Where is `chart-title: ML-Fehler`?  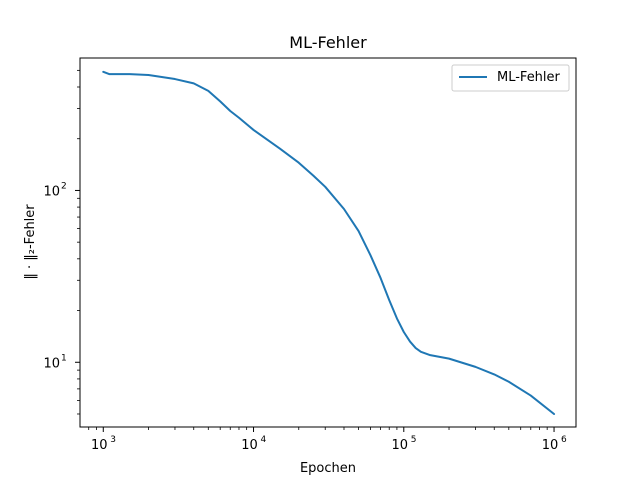
chart-title: ML-Fehler is located at coordinates (328, 42).